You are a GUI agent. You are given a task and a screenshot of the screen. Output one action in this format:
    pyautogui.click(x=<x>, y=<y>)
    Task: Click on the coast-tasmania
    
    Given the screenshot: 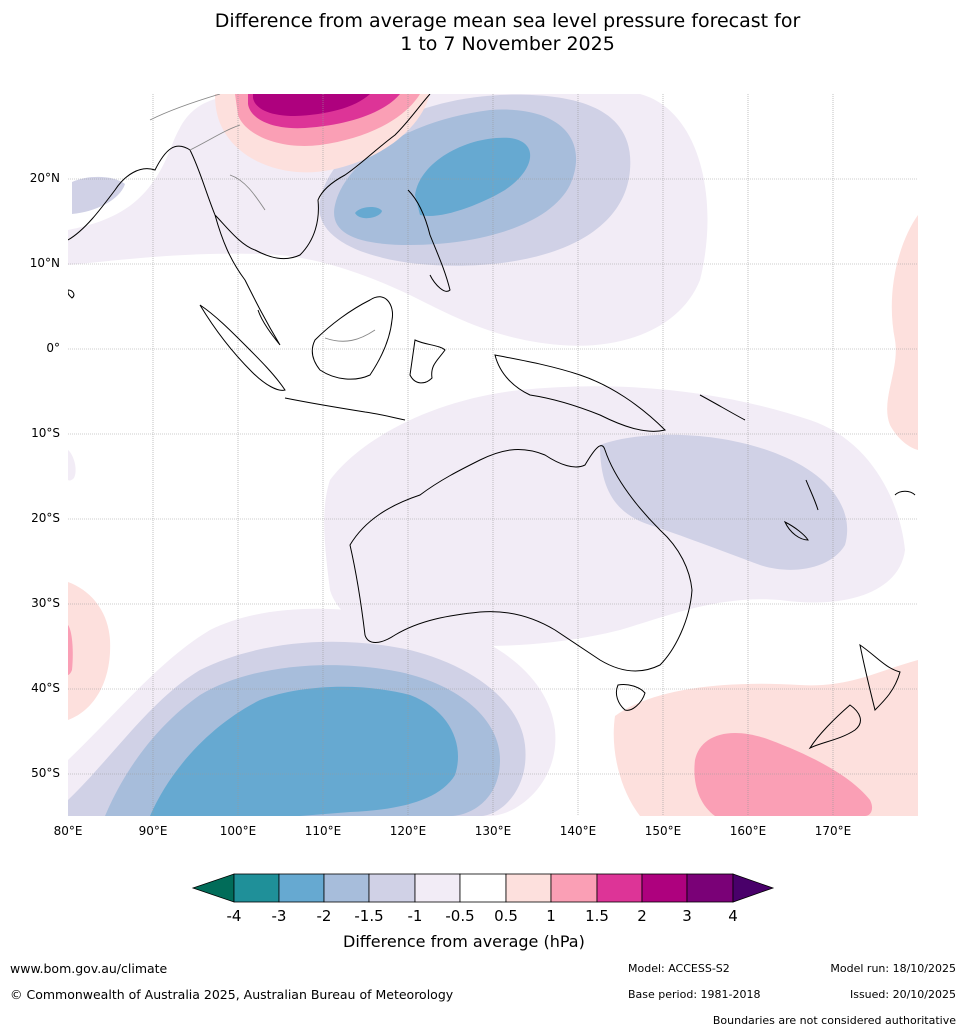 What is the action you would take?
    pyautogui.click(x=630, y=697)
    